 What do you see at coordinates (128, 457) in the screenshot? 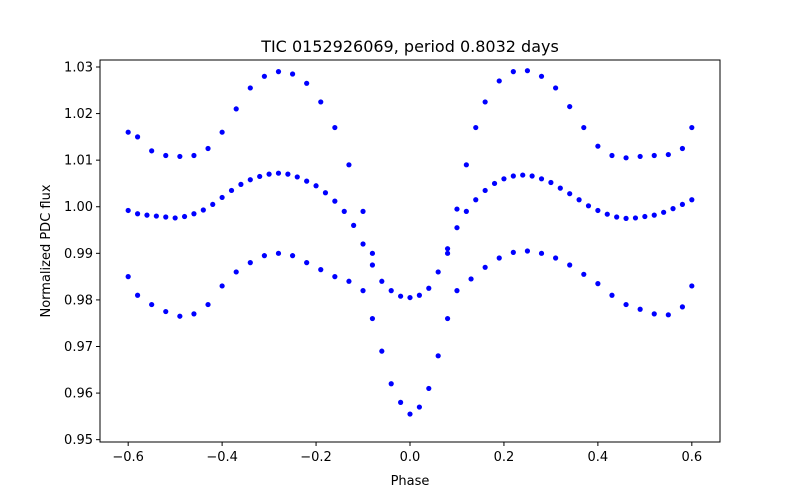
I see `x-tick-label: −0.6` at bounding box center [128, 457].